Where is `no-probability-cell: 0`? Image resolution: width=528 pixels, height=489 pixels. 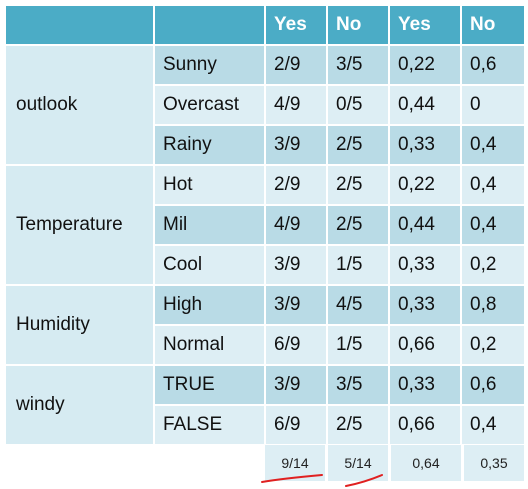
no-probability-cell: 0 is located at coordinates (493, 105).